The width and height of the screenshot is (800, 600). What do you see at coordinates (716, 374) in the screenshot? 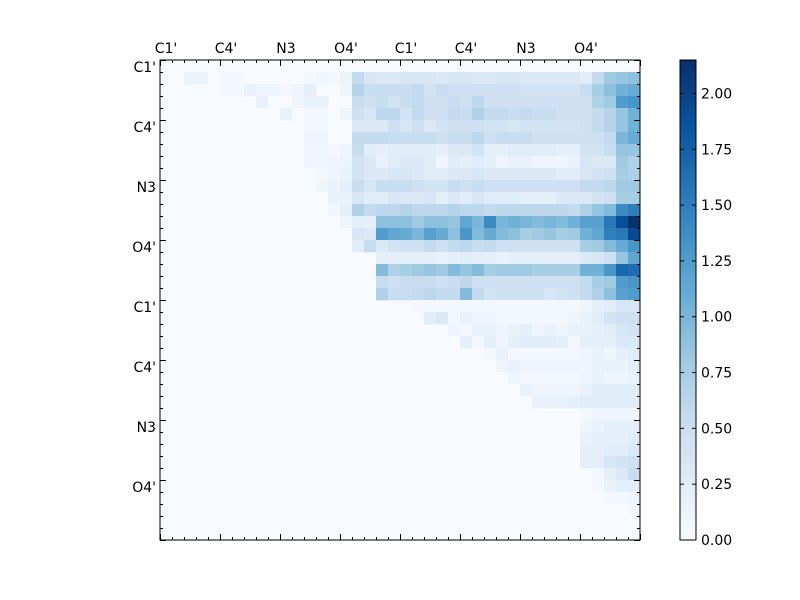
I see `colorbar-tick-label: 0.75` at bounding box center [716, 374].